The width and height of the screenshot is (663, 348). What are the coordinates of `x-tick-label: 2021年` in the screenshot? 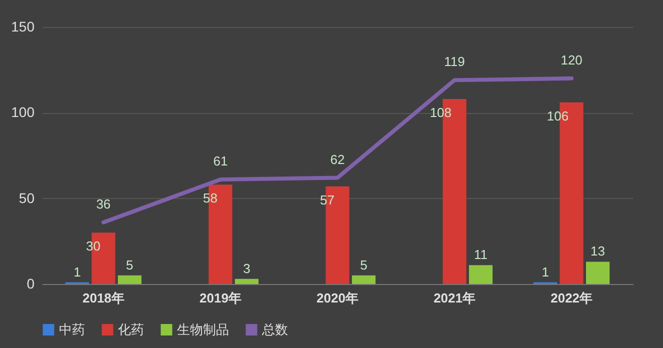 It's located at (455, 298).